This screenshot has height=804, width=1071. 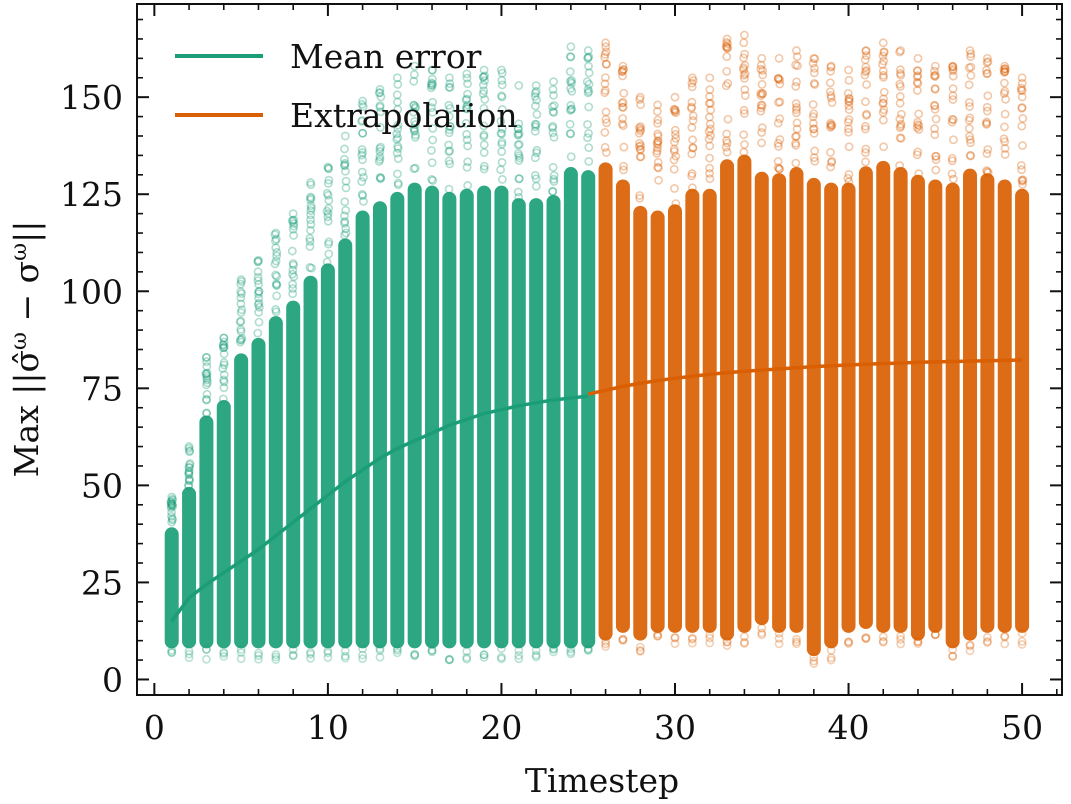 I want to click on legend-label-mean-error: Mean error, so click(x=386, y=56).